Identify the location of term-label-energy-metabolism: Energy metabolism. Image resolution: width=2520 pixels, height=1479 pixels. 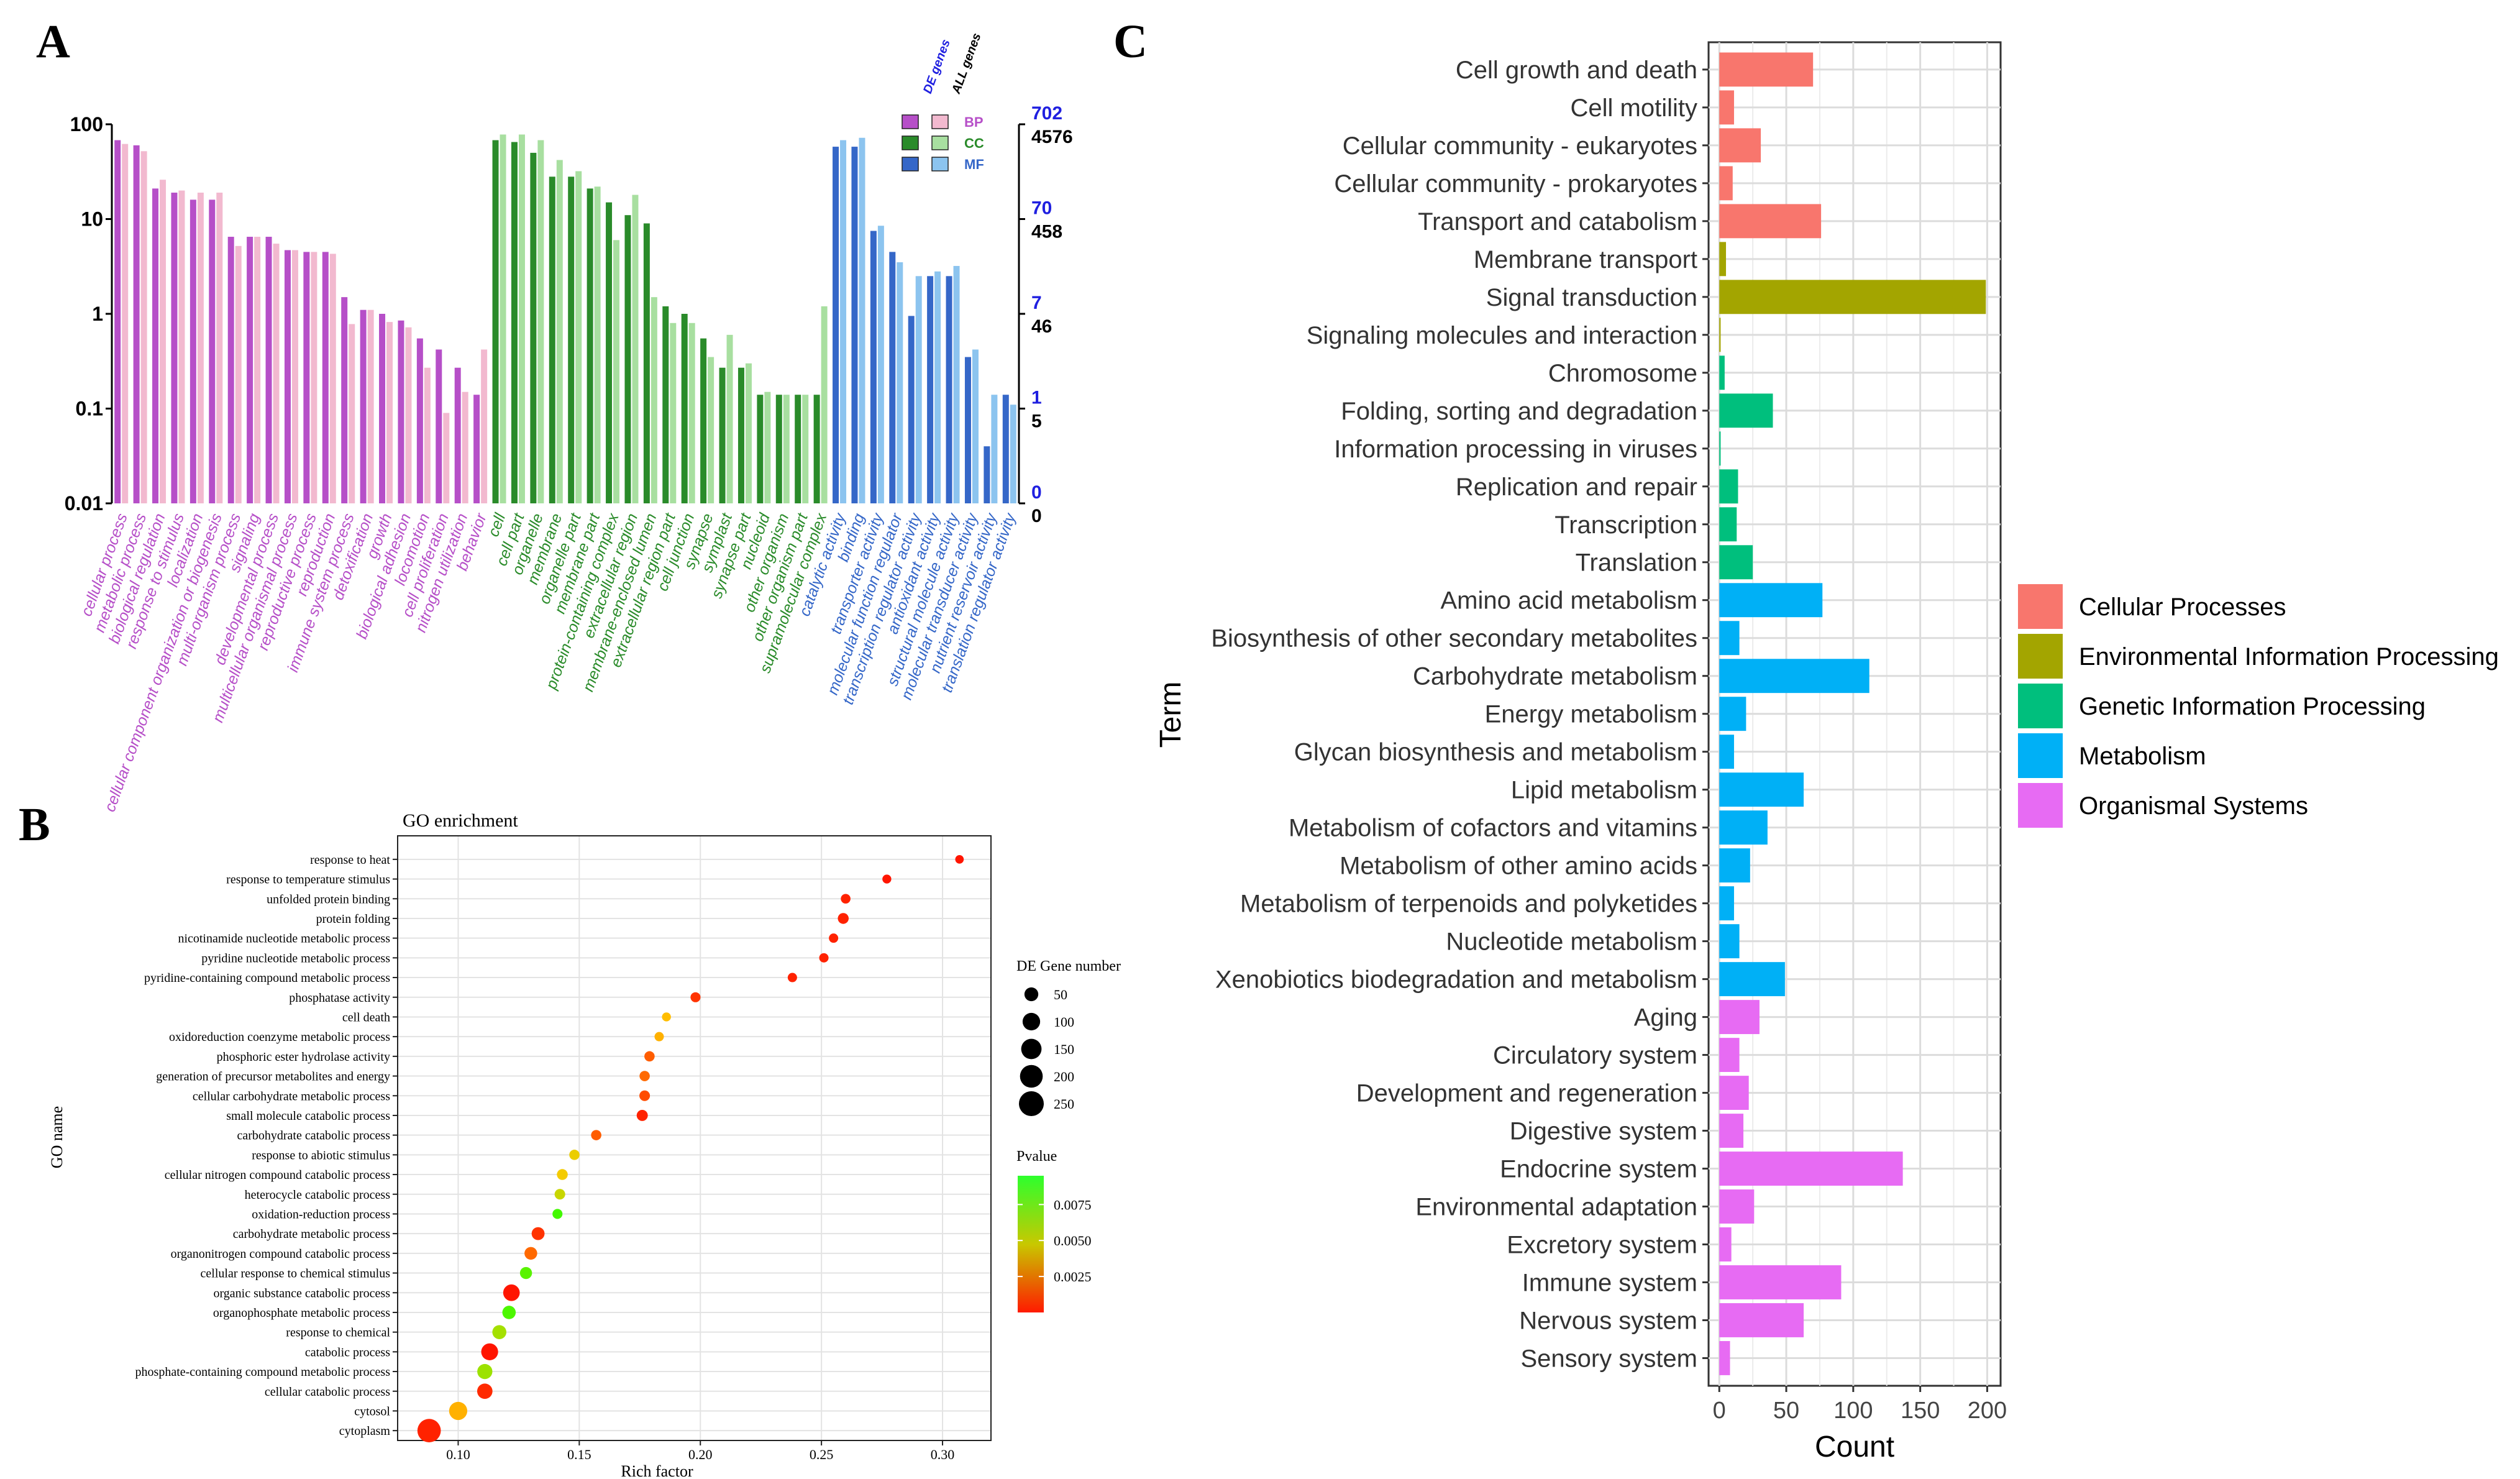
(1591, 715).